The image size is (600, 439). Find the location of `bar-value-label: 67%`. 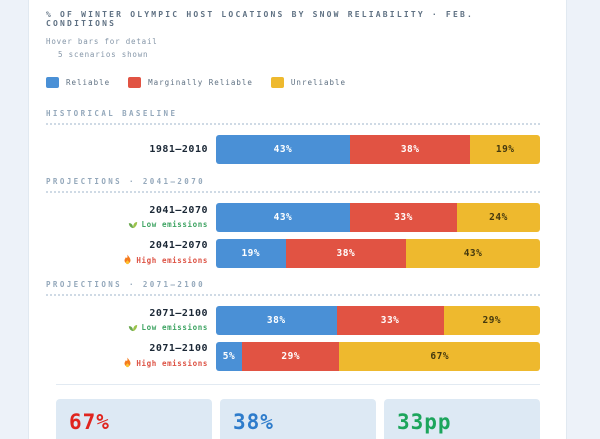

bar-value-label: 67% is located at coordinates (440, 356).